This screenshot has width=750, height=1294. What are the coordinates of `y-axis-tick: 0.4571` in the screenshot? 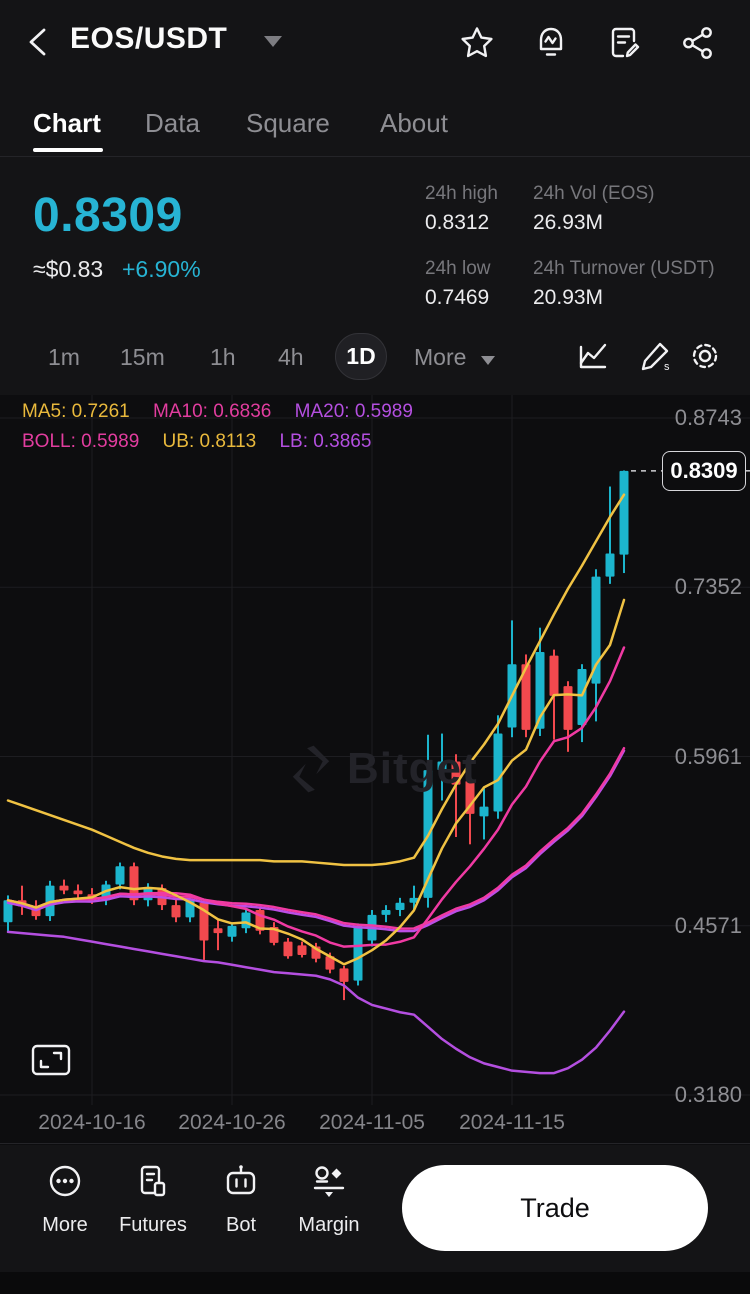 It's located at (708, 925).